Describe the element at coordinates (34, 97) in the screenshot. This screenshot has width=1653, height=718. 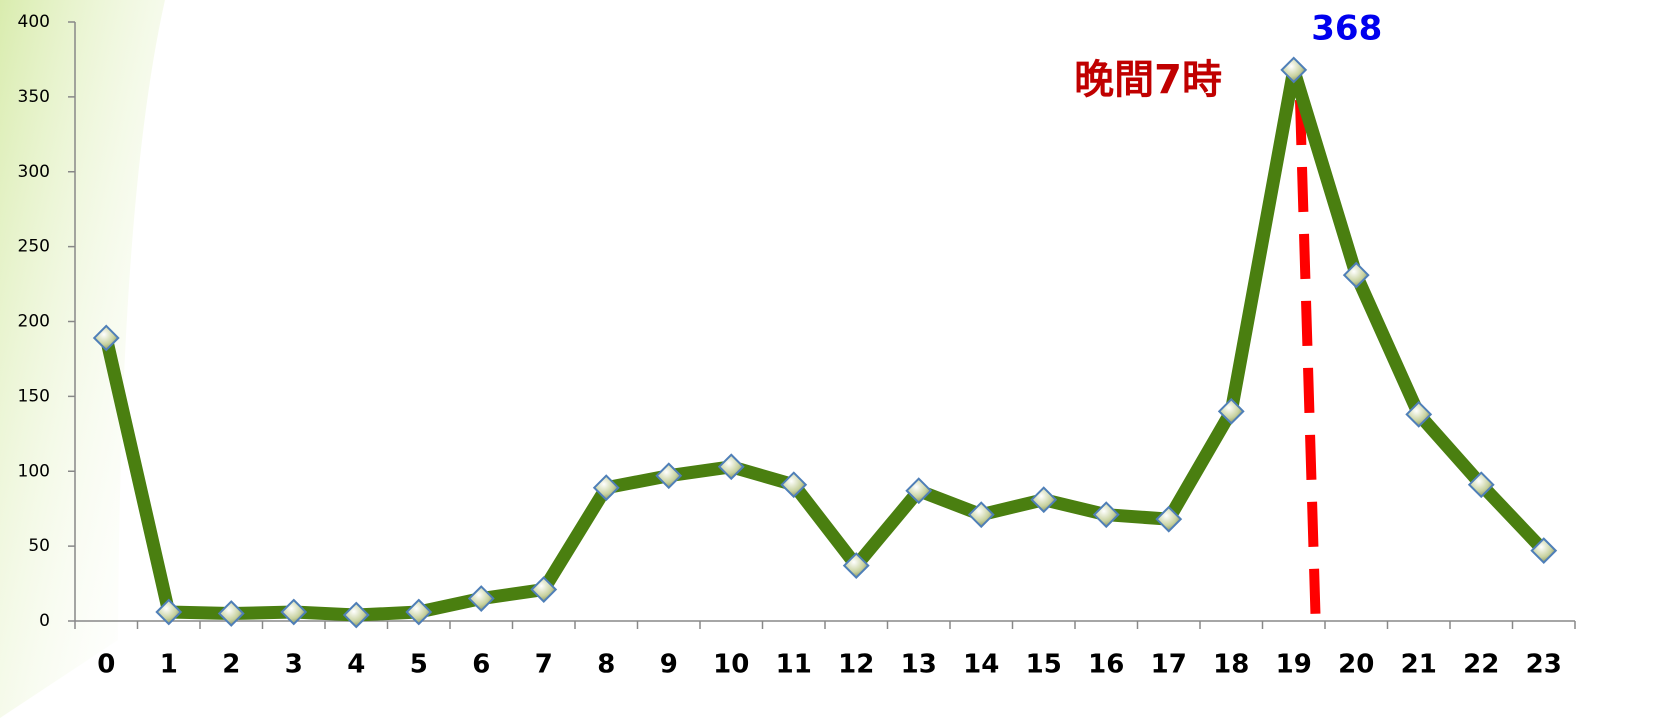
I see `y-tick-label: 350` at that location.